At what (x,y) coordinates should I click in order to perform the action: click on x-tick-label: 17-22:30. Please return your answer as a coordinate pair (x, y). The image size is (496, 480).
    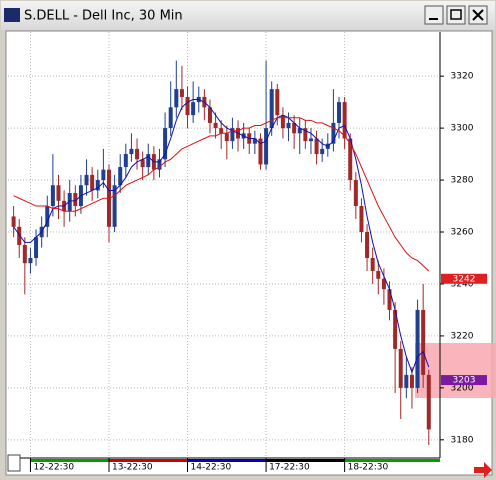
    Looking at the image, I should click on (289, 468).